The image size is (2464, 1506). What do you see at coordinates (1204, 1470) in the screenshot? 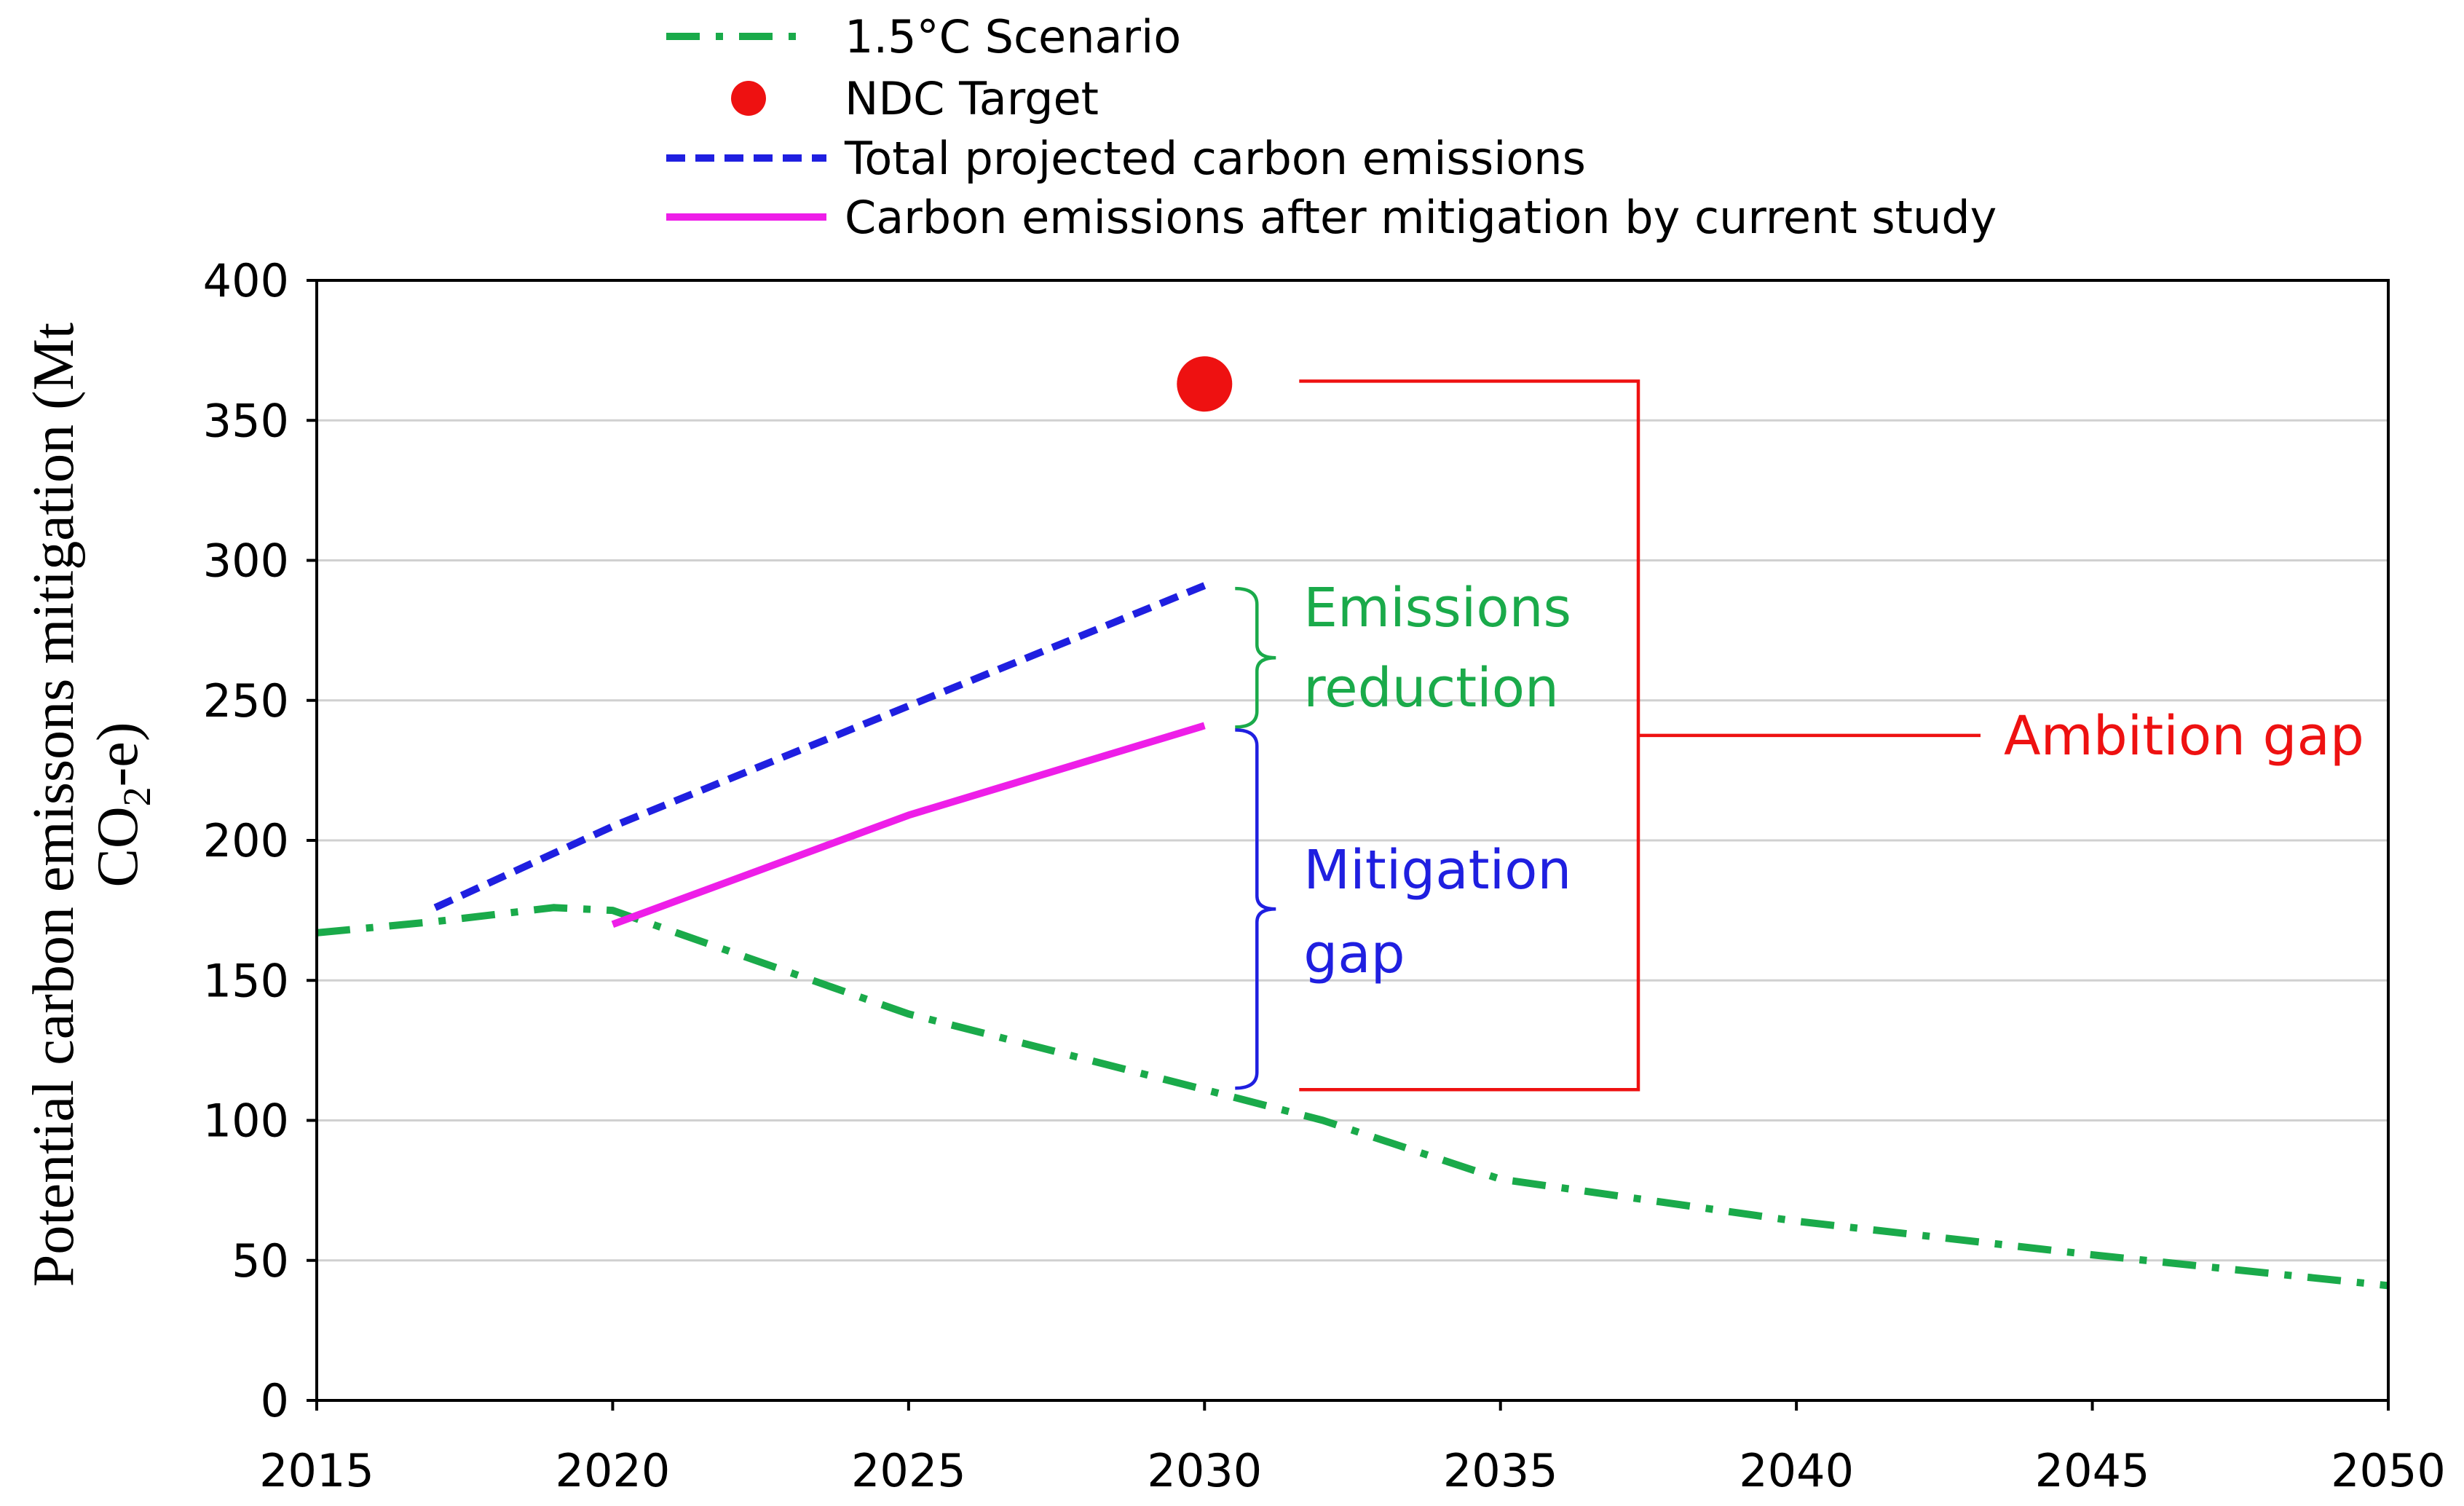
I see `x-tick-label-2030: 2030` at bounding box center [1204, 1470].